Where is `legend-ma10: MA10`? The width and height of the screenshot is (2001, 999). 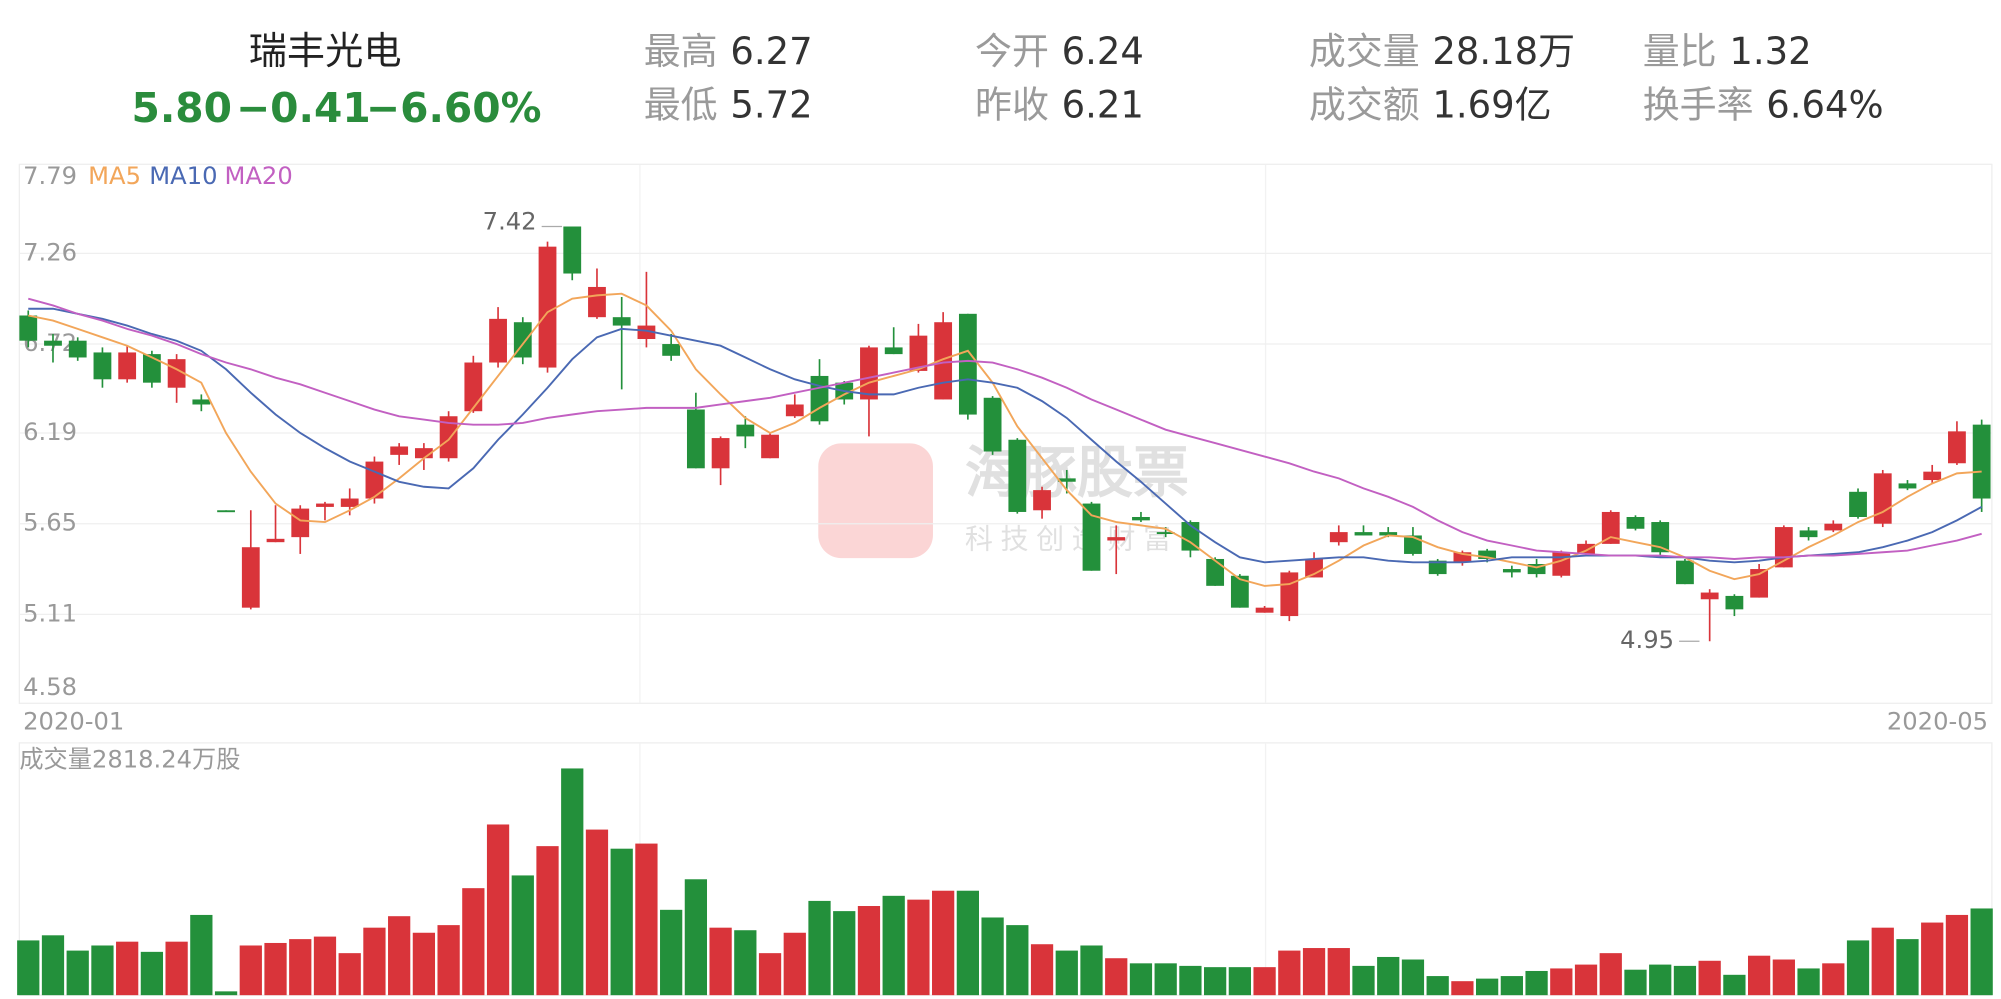 legend-ma10: MA10 is located at coordinates (183, 176).